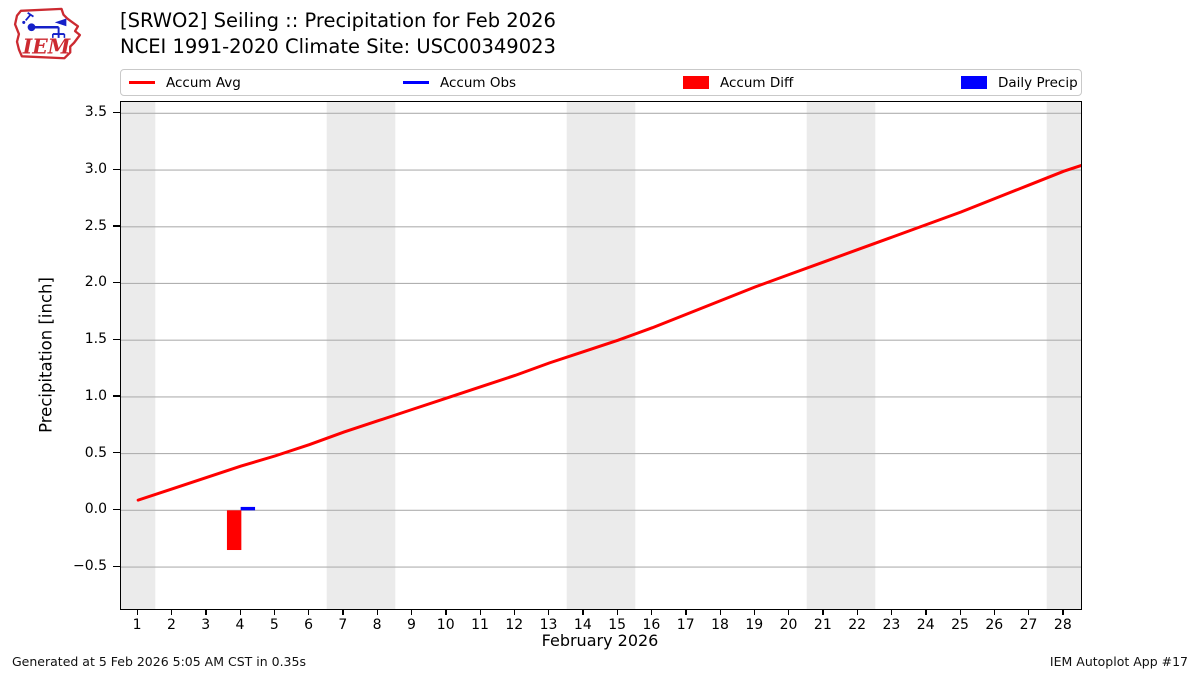 This screenshot has height=675, width=1200. Describe the element at coordinates (757, 82) in the screenshot. I see `legend-label: Accum Diff` at that location.